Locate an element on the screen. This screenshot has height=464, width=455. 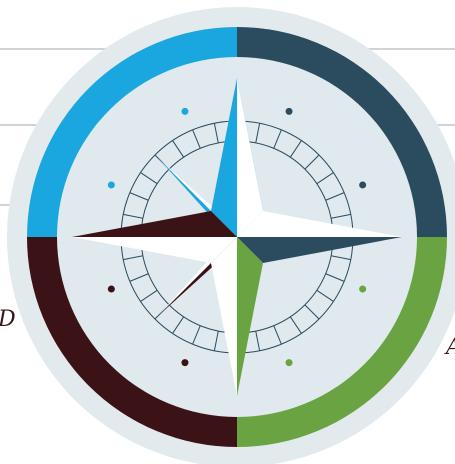
left-edge-letter: D is located at coordinates (8, 319).